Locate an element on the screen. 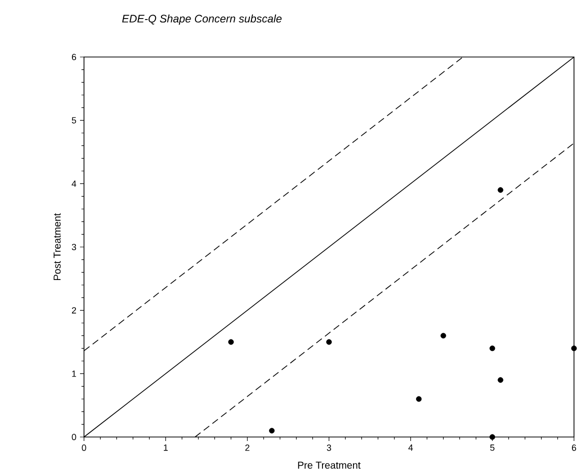 The height and width of the screenshot is (469, 583). y-tick-label: 3 is located at coordinates (74, 247).